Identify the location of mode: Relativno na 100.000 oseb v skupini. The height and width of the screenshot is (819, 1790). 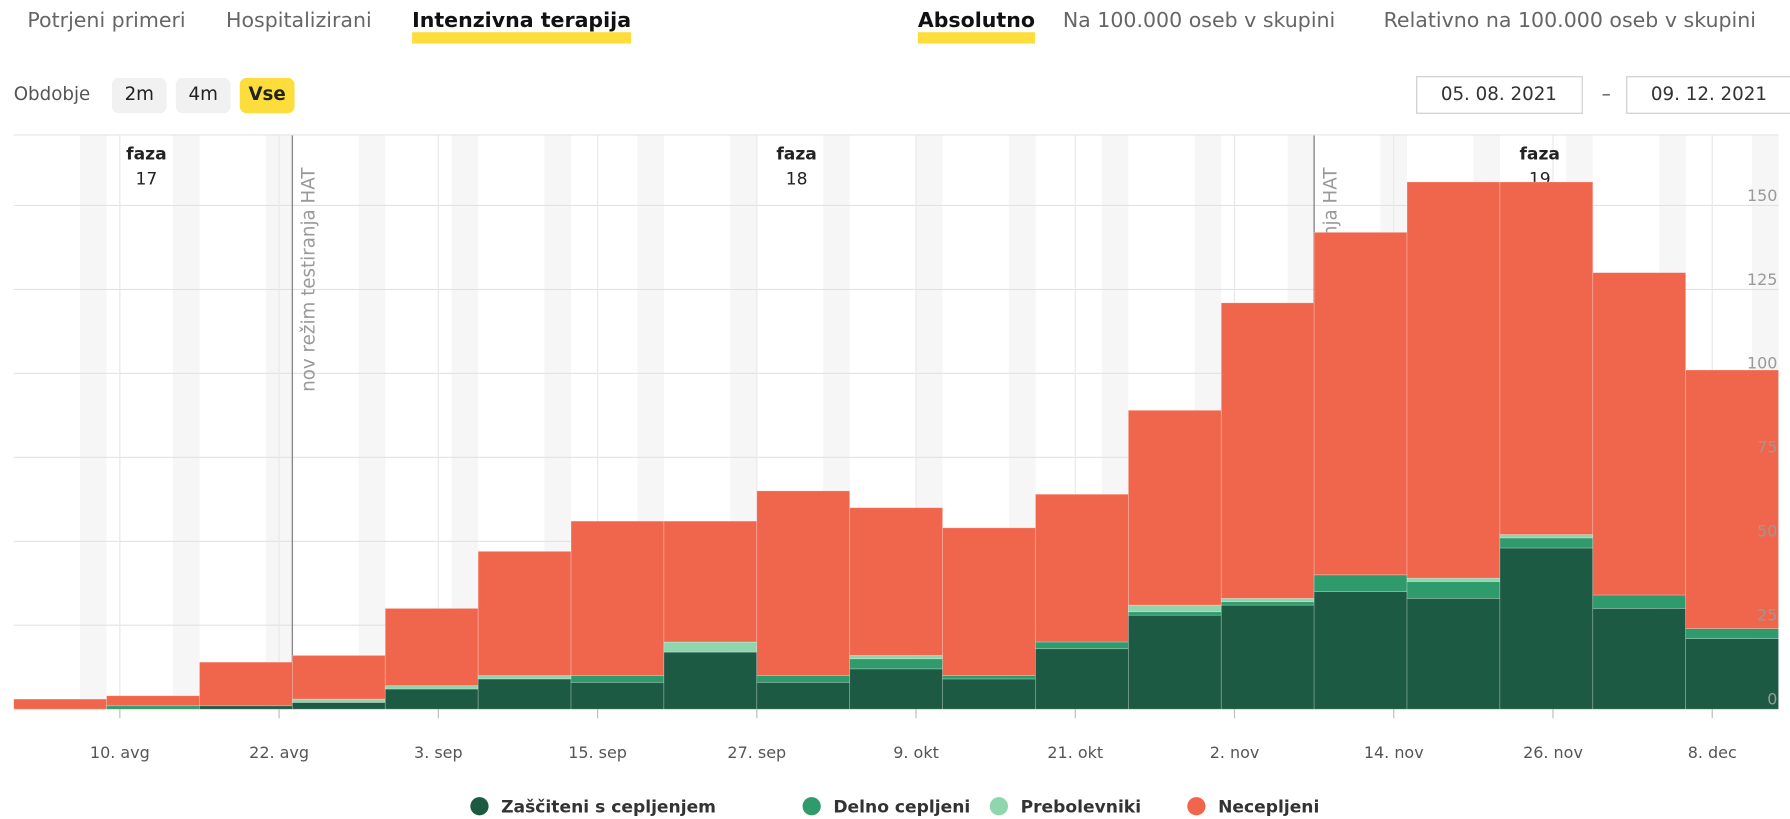
(1570, 20).